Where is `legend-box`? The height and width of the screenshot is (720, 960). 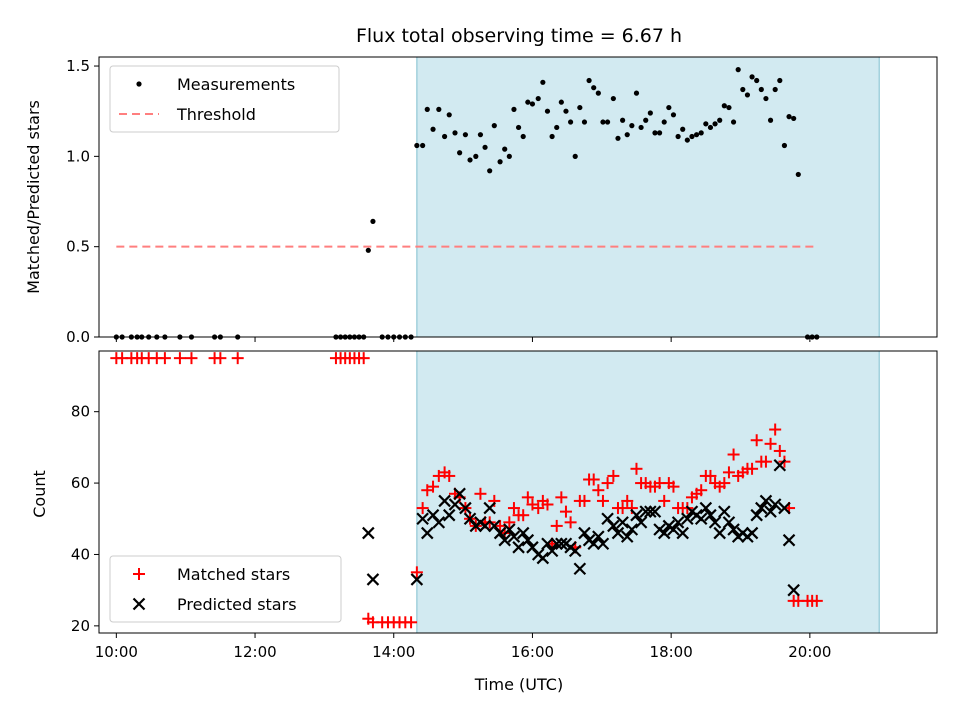
legend-box is located at coordinates (224, 99).